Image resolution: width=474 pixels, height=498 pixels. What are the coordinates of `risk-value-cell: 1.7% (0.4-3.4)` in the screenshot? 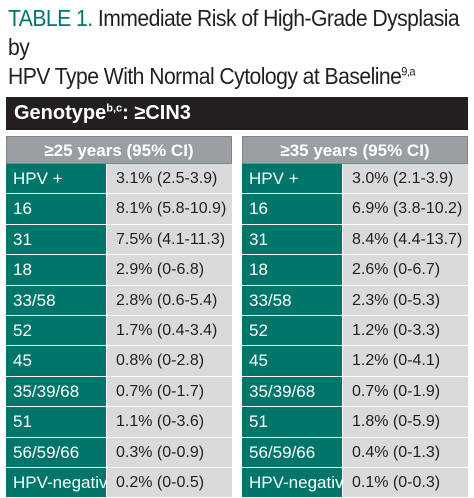 It's located at (169, 330).